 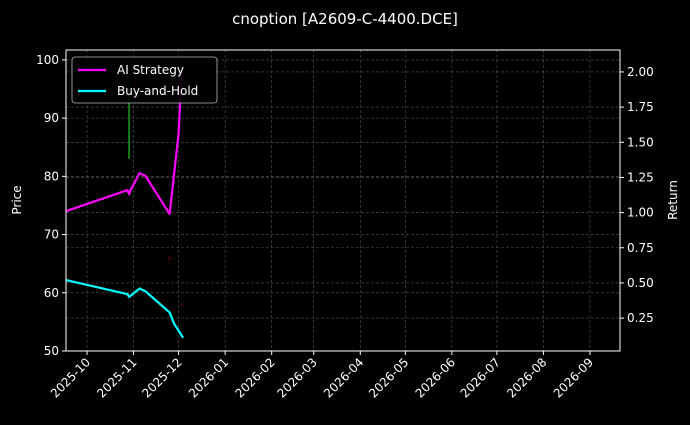 I want to click on x-tick-label: 2026-02, so click(x=254, y=377).